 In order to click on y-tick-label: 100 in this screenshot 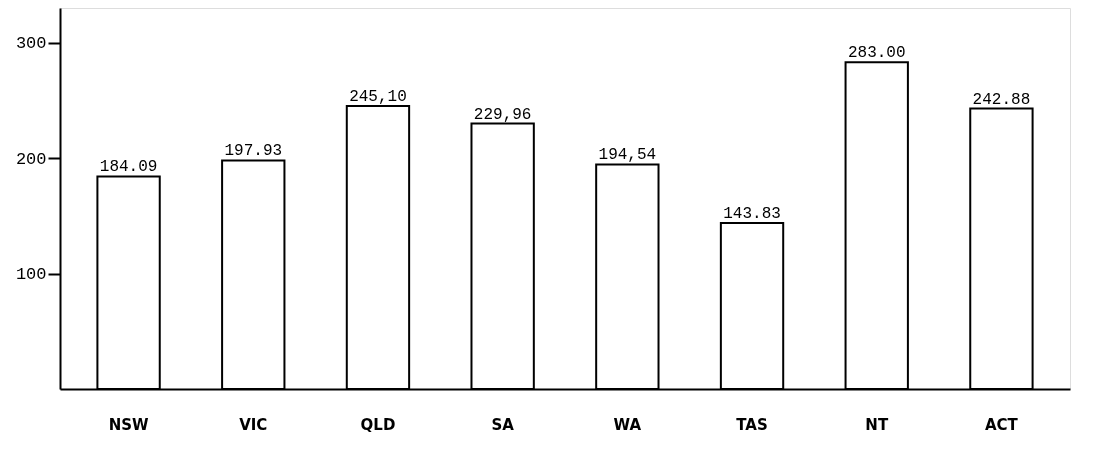, I will do `click(31, 275)`.